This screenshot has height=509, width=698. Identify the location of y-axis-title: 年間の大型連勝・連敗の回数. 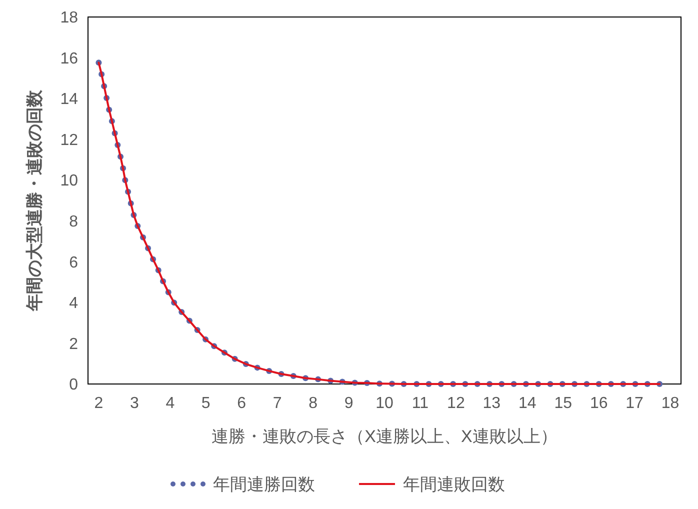
(34, 200).